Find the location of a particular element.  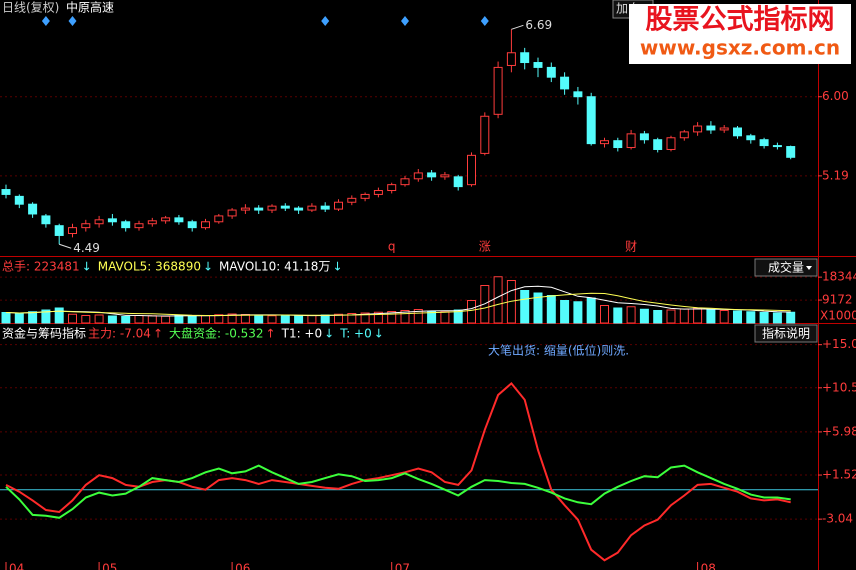

dropdown is located at coordinates (786, 267).